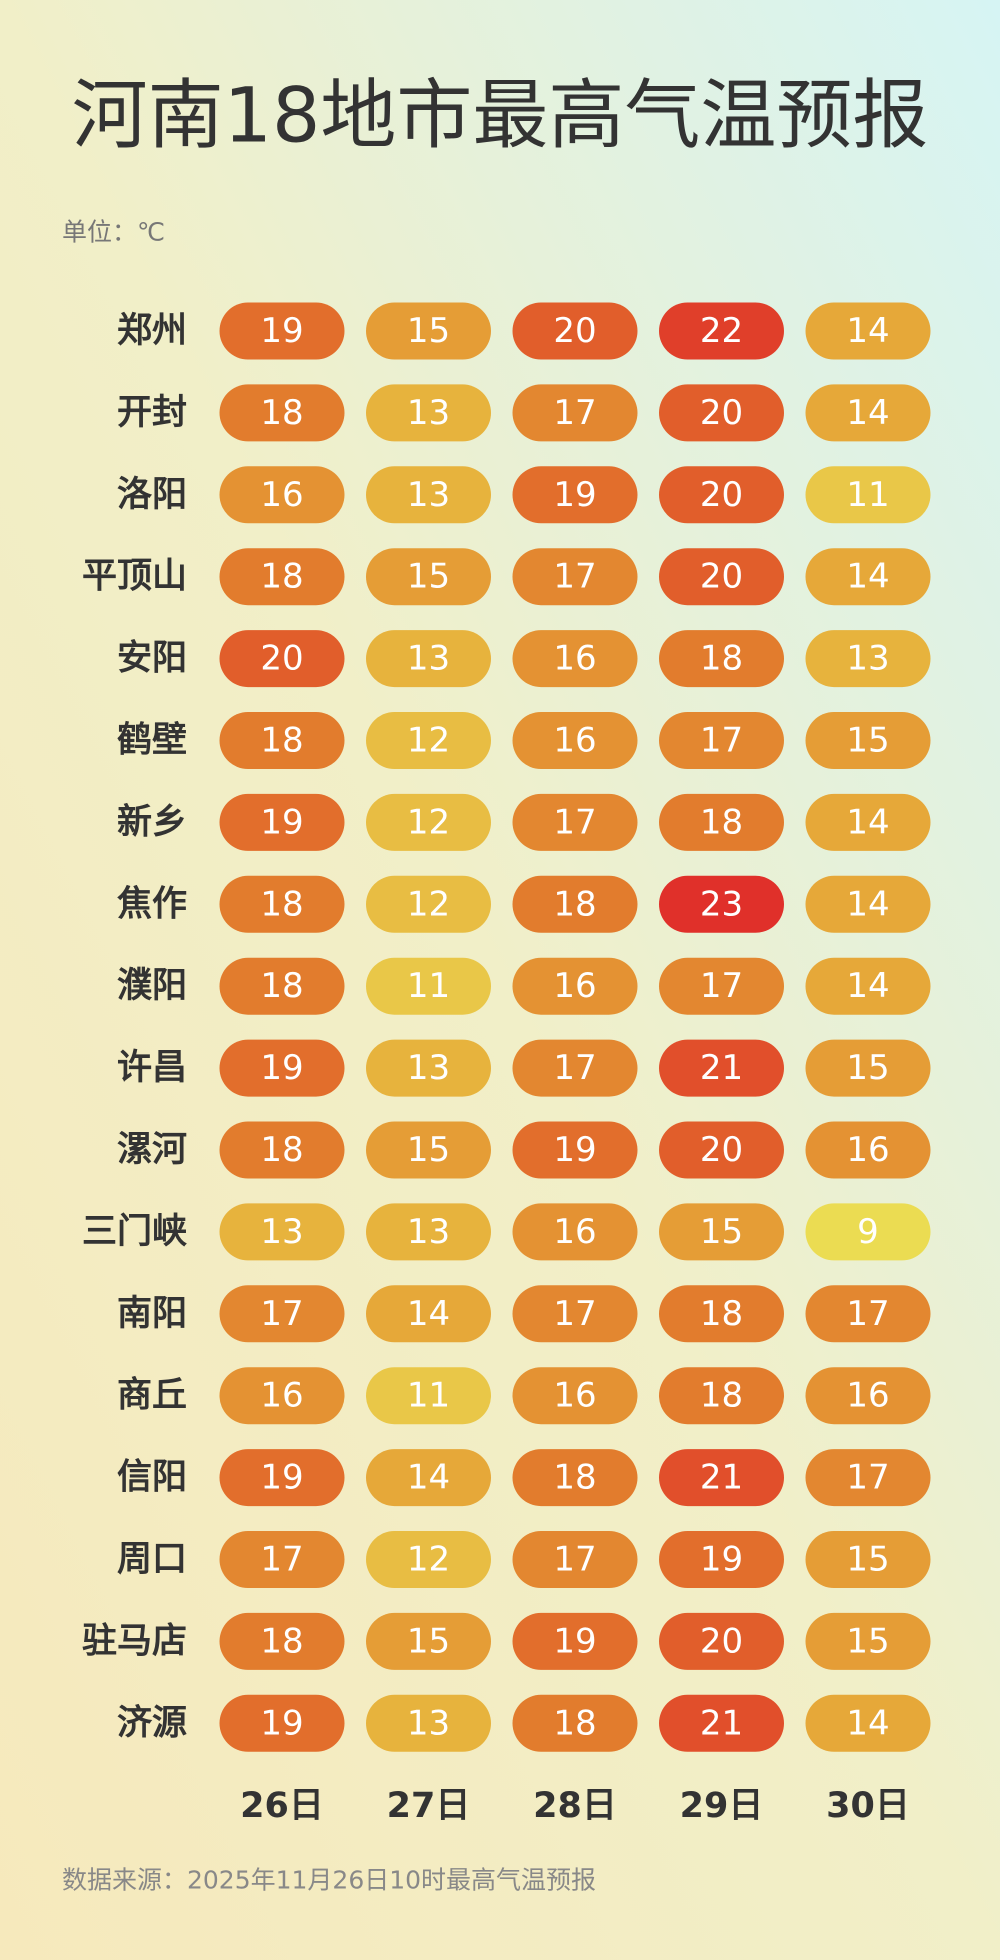  Describe the element at coordinates (152, 413) in the screenshot. I see `row-label: 开封` at that location.